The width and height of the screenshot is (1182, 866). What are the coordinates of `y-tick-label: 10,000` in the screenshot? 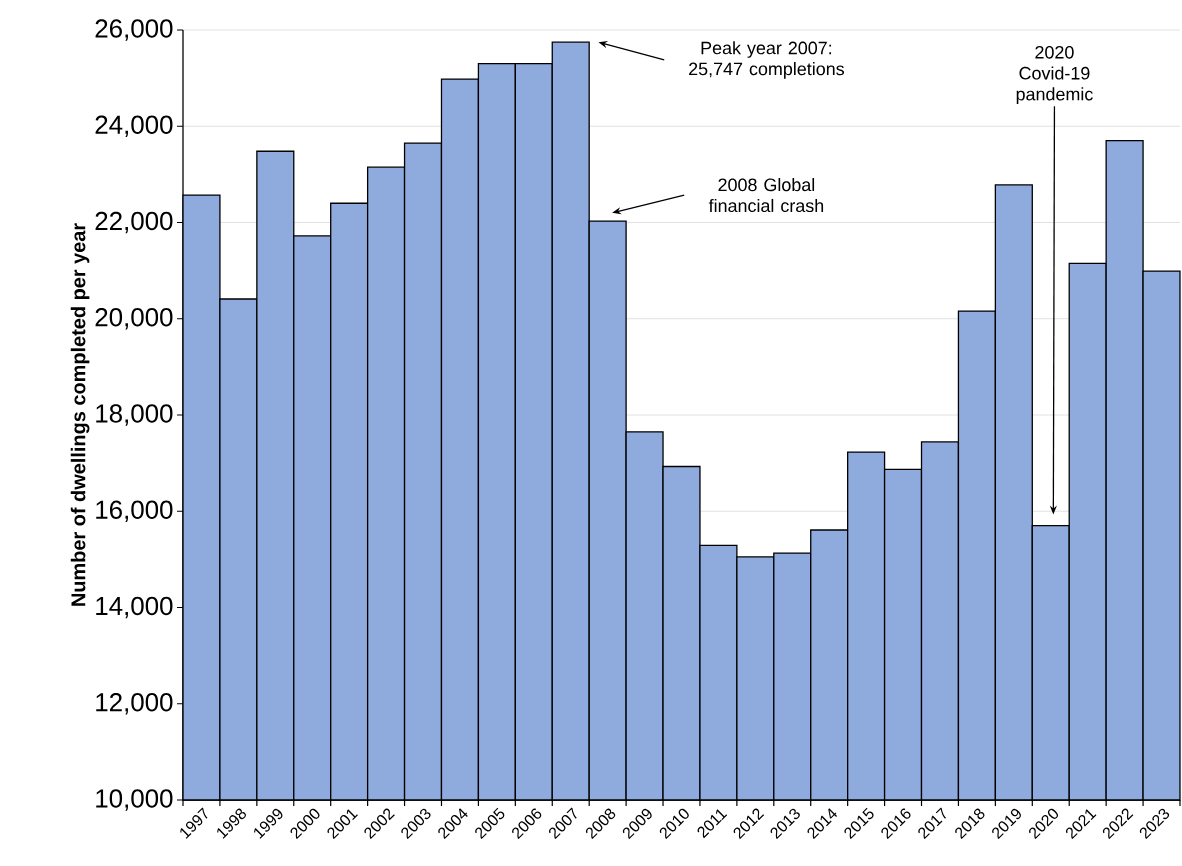 It's located at (134, 800).